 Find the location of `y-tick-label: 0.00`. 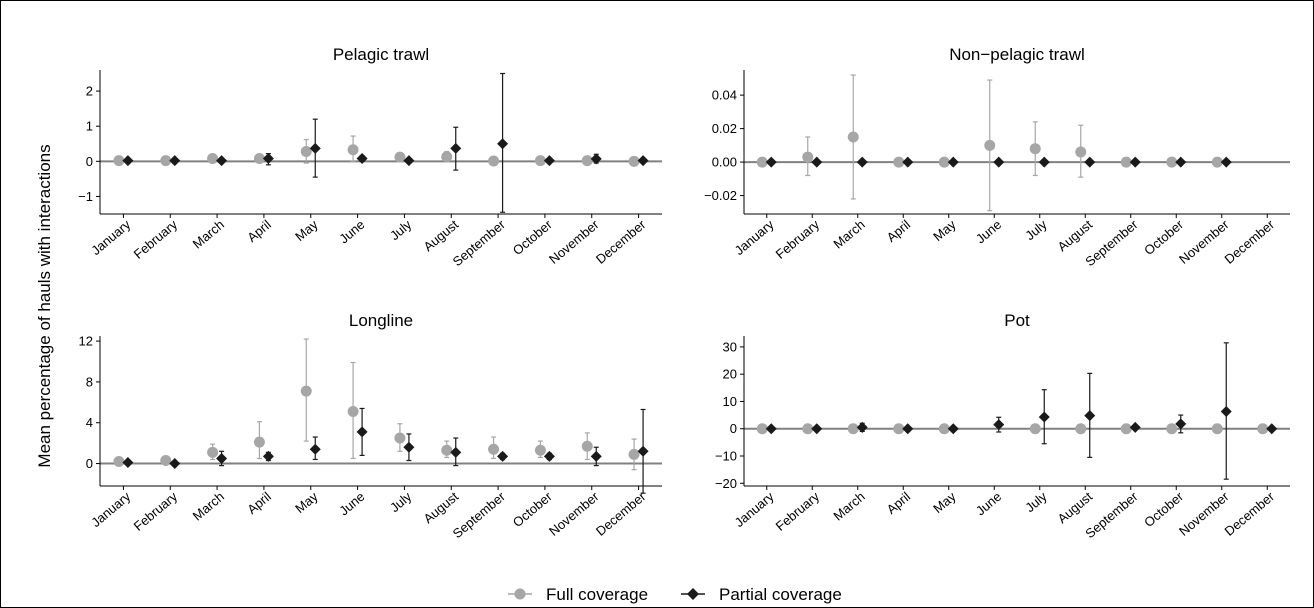

y-tick-label: 0.00 is located at coordinates (724, 162).